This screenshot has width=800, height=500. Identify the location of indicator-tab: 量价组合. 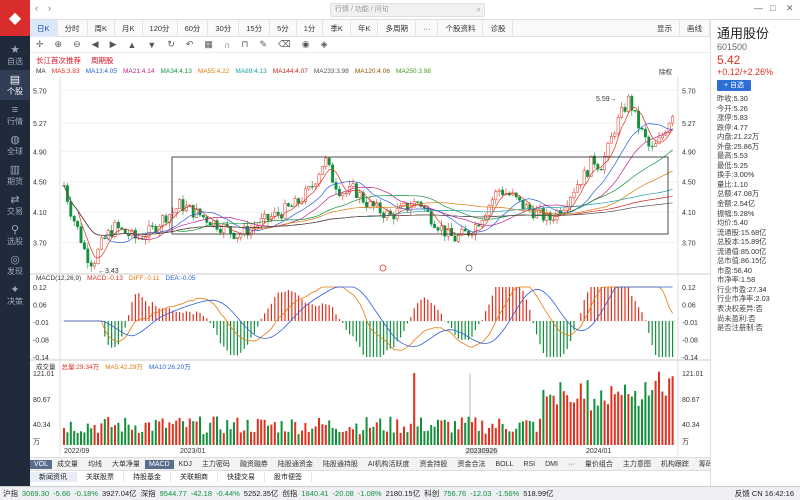
(598, 464).